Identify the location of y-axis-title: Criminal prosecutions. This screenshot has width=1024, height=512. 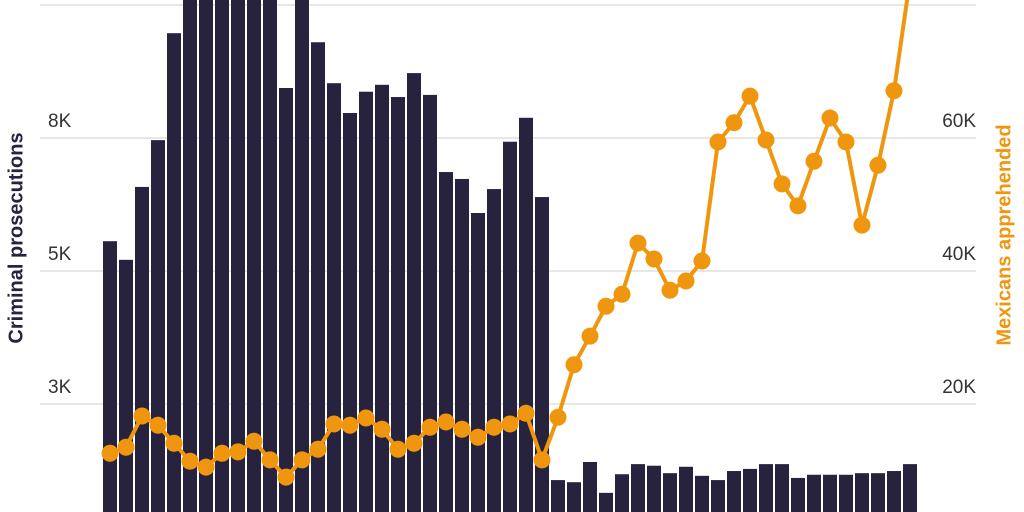
(16, 237).